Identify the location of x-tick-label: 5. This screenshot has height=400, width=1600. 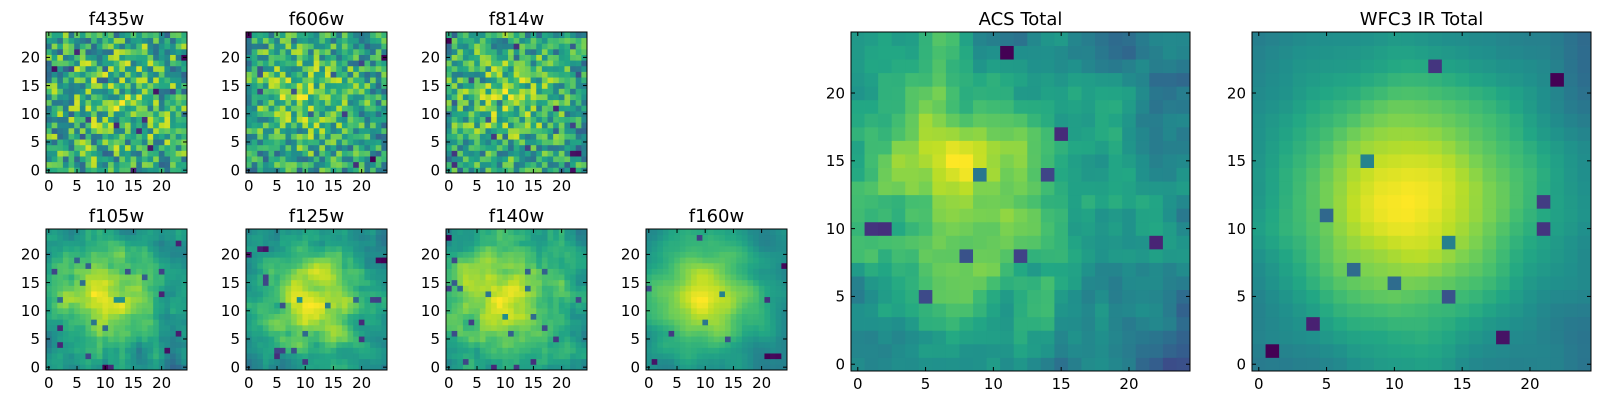
(1327, 384).